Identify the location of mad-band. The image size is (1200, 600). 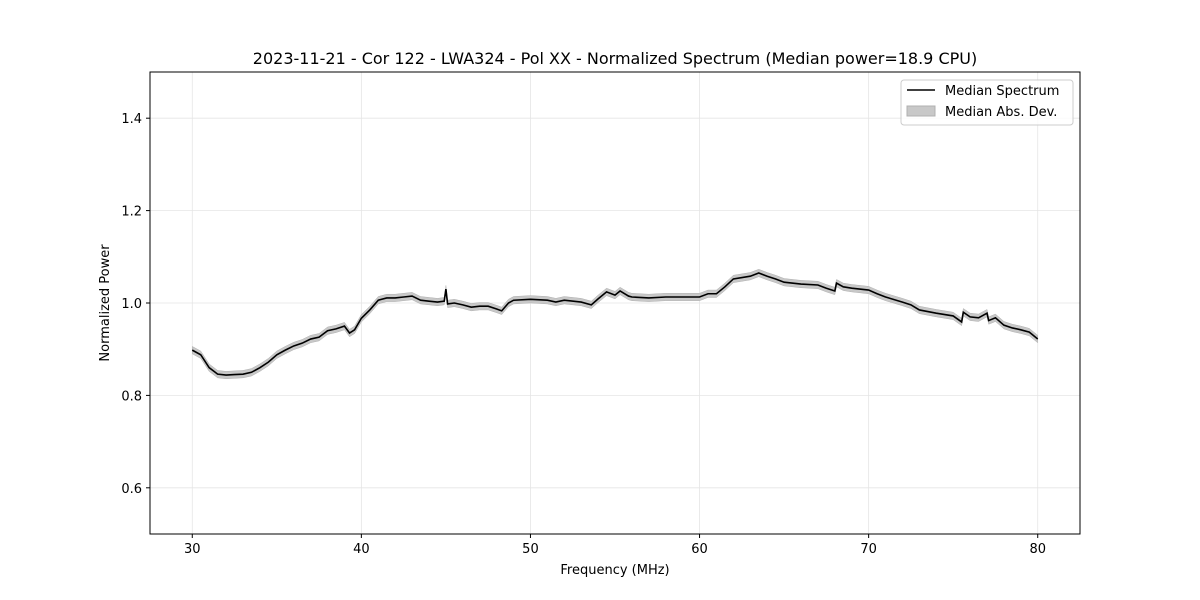
(615, 324).